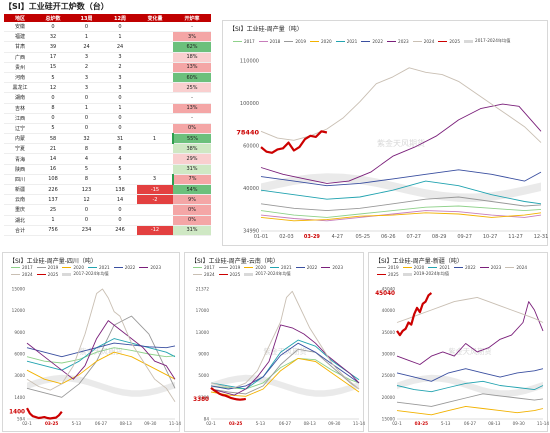  What do you see at coordinates (107, 98) in the screenshot?
I see `table-row: 湖南 0 0 0-` at bounding box center [107, 98].